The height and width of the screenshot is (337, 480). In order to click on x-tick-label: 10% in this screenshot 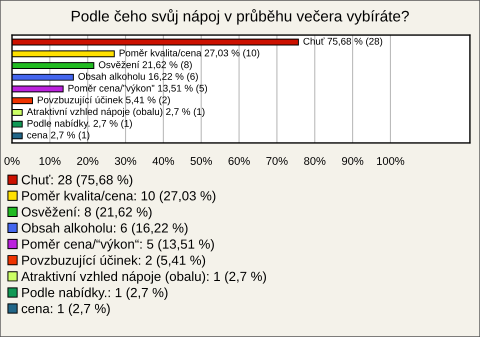, I will do `click(50, 161)`.